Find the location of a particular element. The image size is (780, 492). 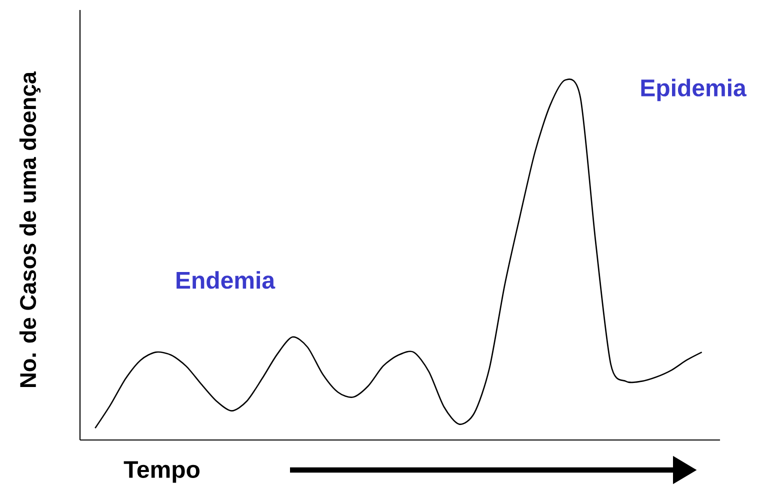

annotation: Epidemia is located at coordinates (694, 90).